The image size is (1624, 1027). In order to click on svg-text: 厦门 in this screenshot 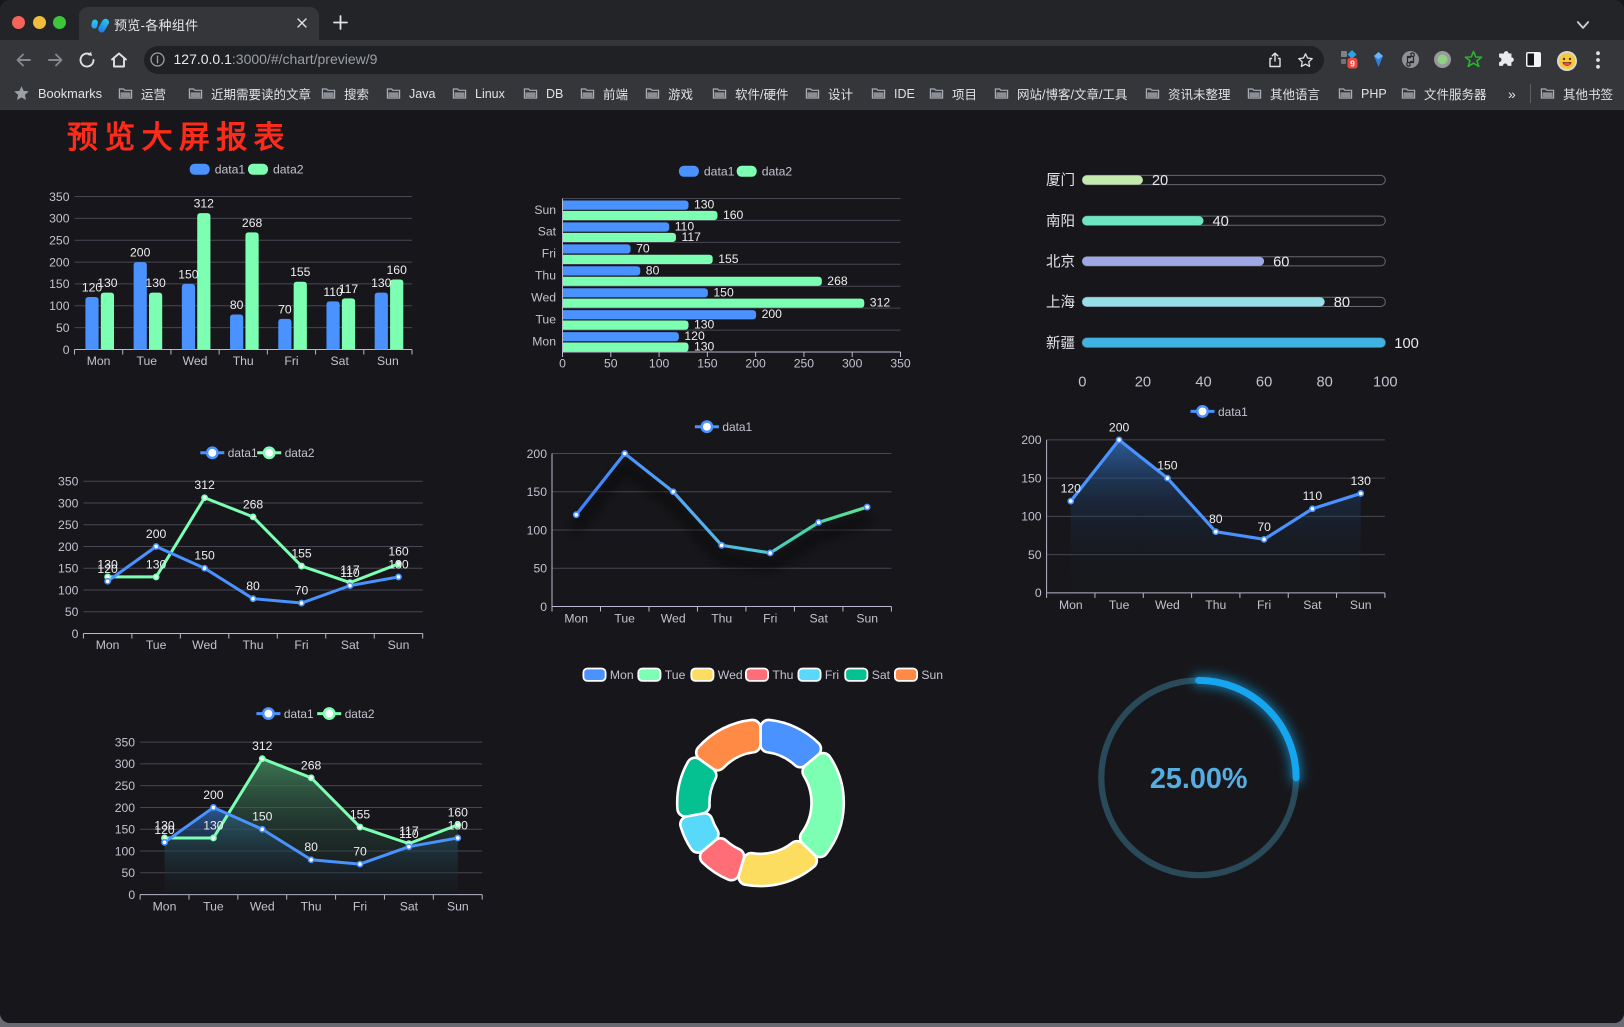, I will do `click(1060, 180)`.